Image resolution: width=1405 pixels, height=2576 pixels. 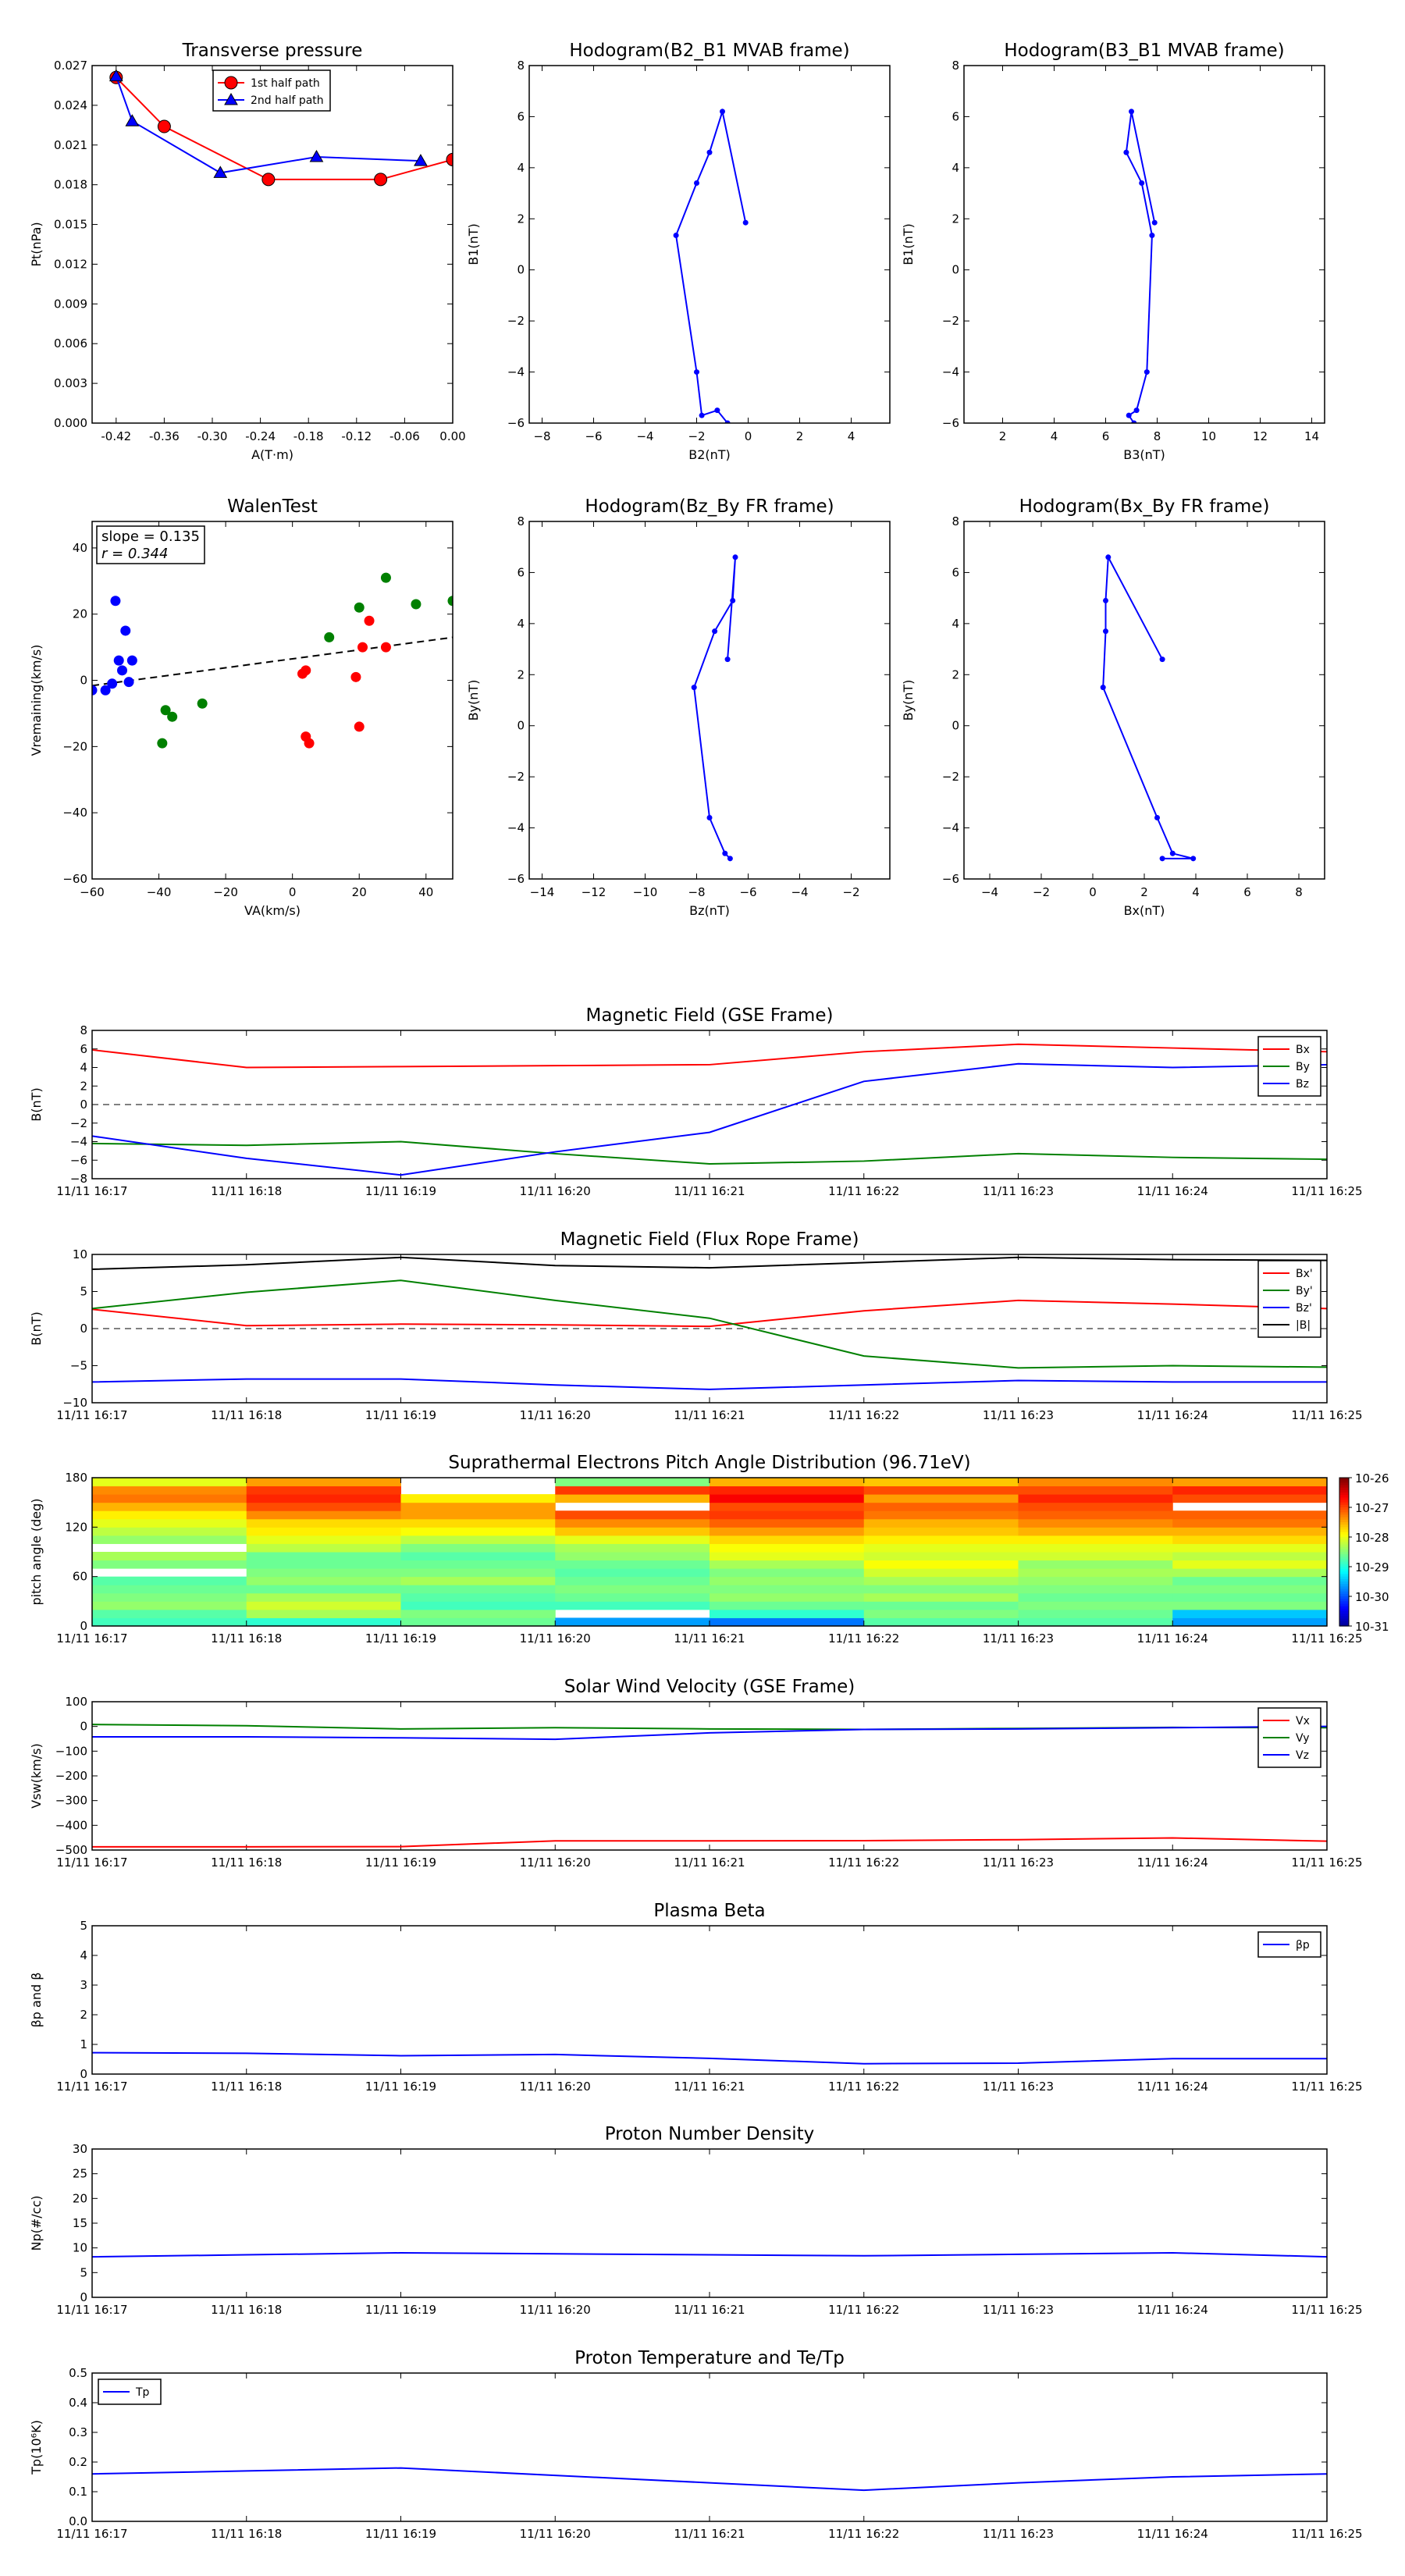 I want to click on y-tick-label: 0.015, so click(x=71, y=225).